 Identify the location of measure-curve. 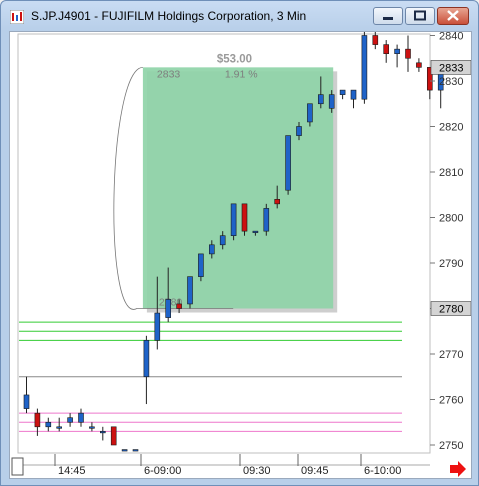
(173, 188).